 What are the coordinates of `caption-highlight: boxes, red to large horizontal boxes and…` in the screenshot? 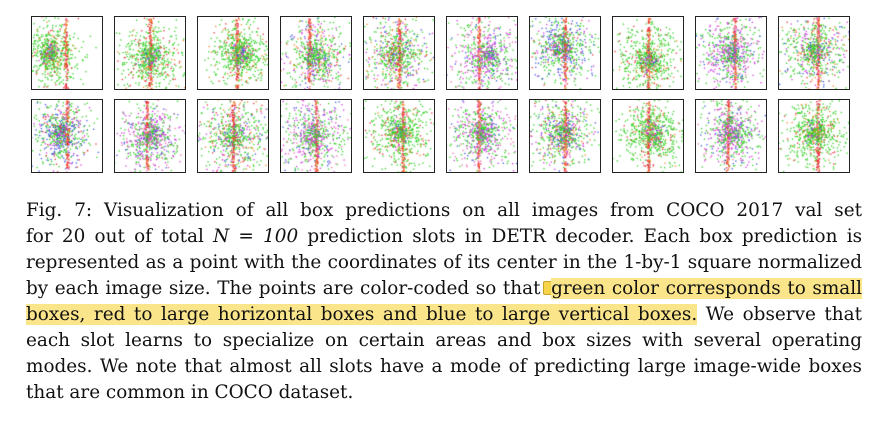 It's located at (362, 314).